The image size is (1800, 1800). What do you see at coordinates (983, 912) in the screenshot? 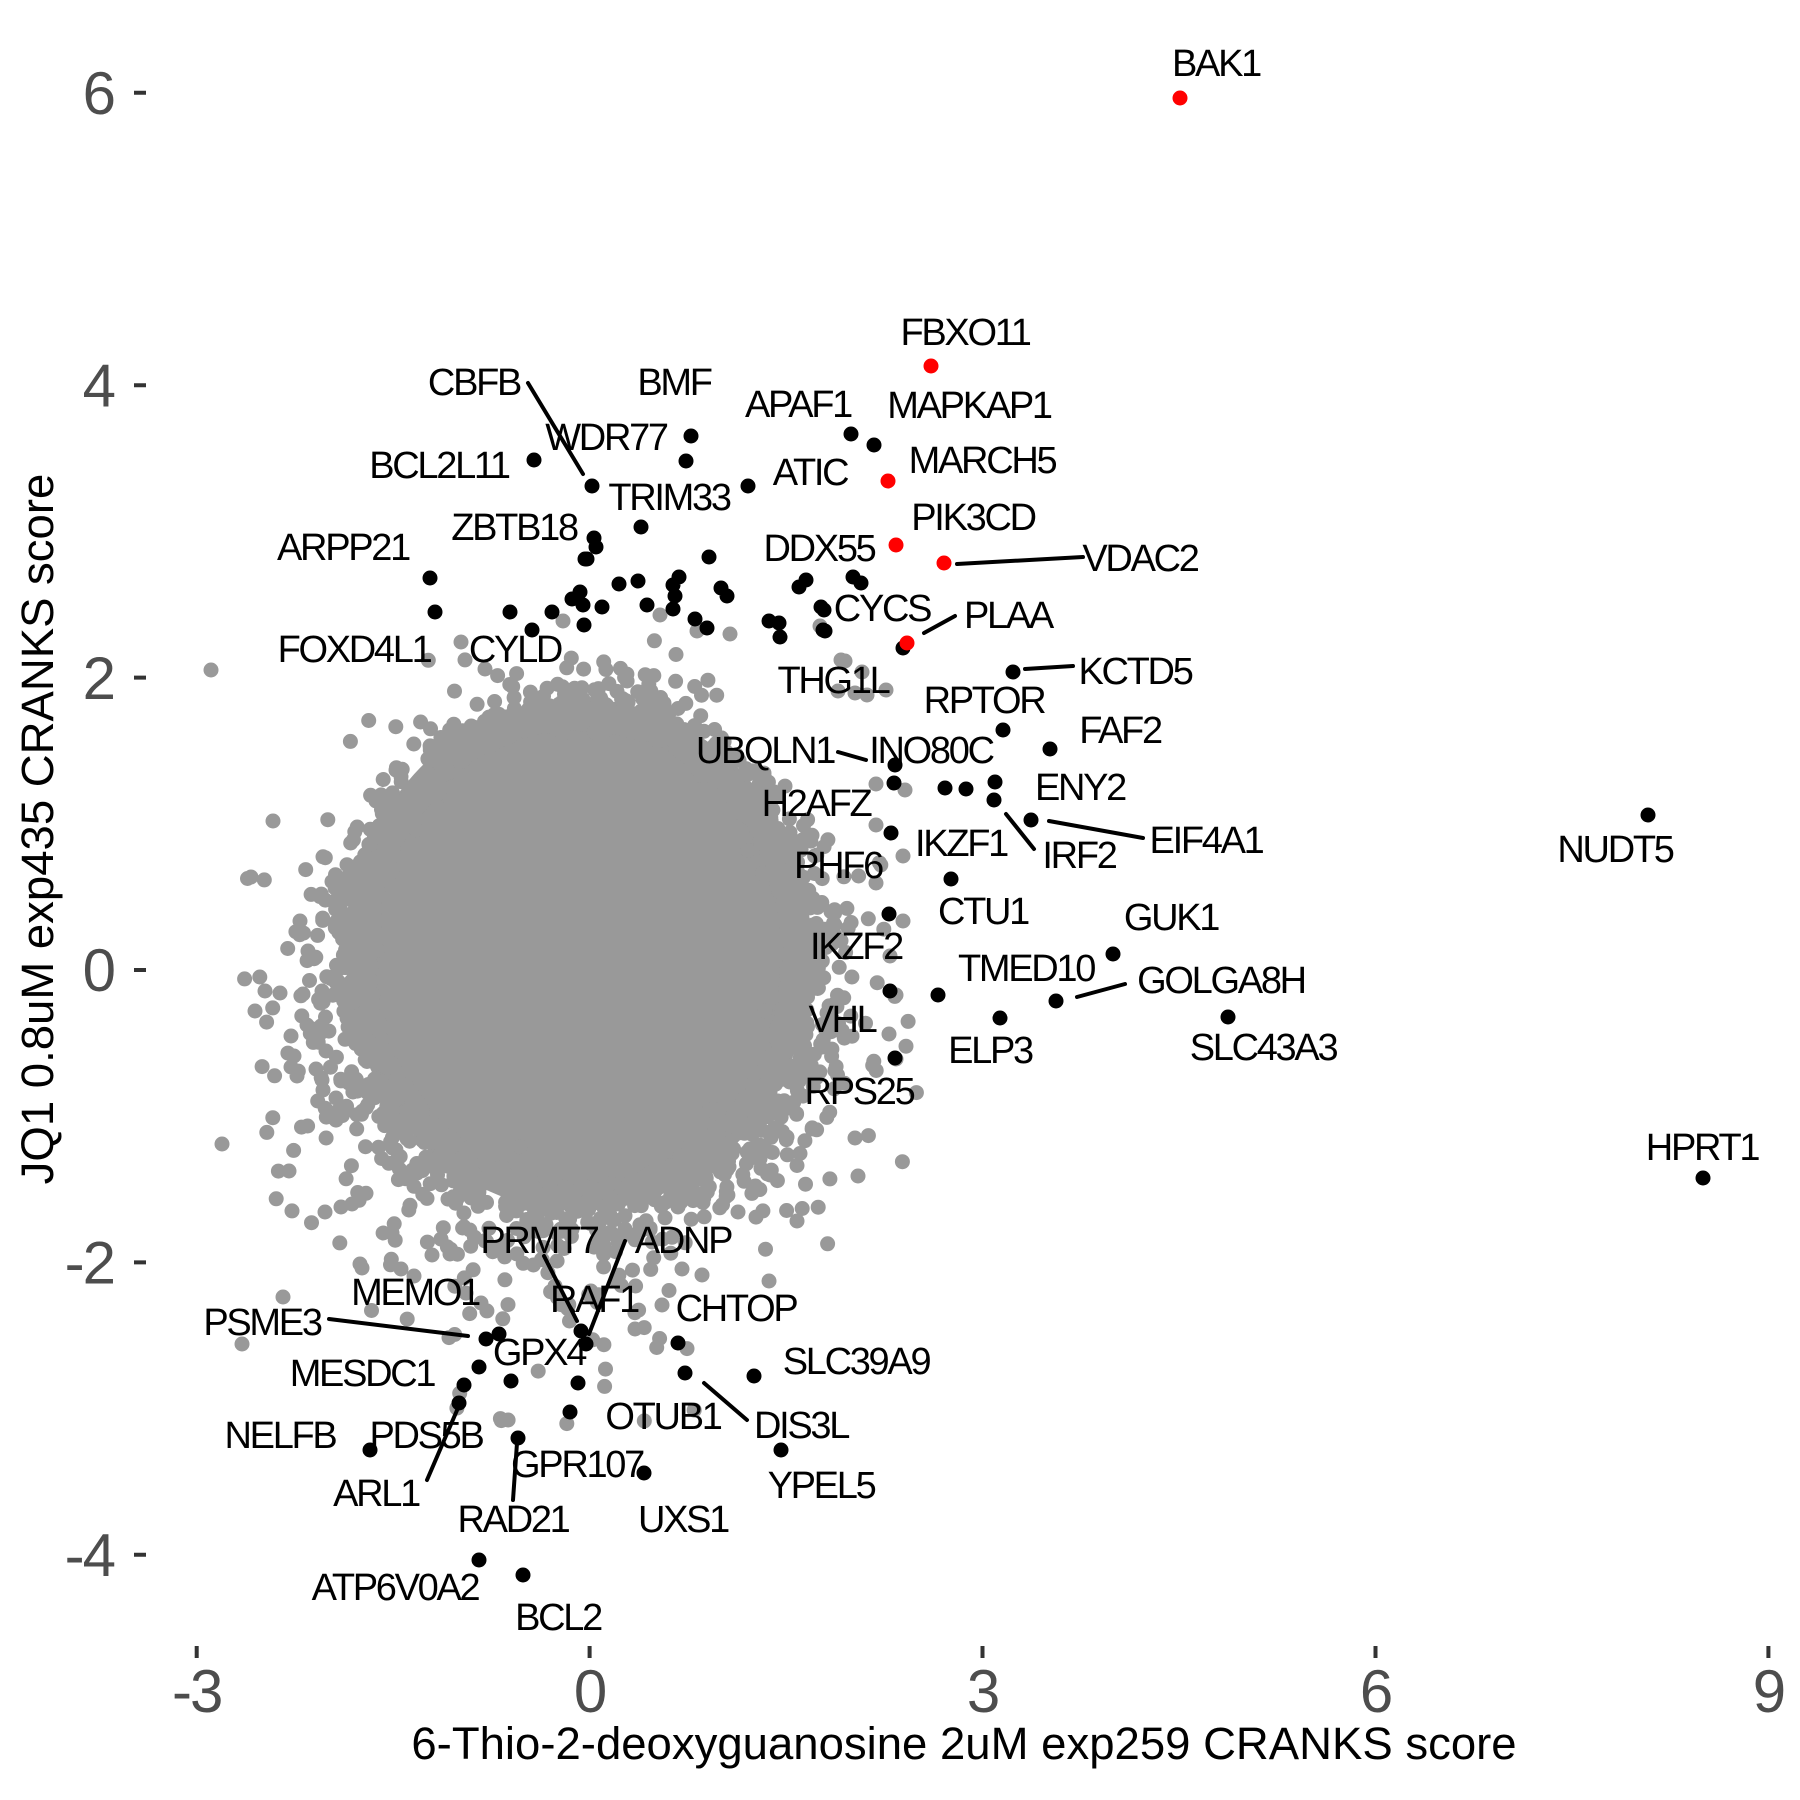
I see `svg-text: CTU1` at bounding box center [983, 912].